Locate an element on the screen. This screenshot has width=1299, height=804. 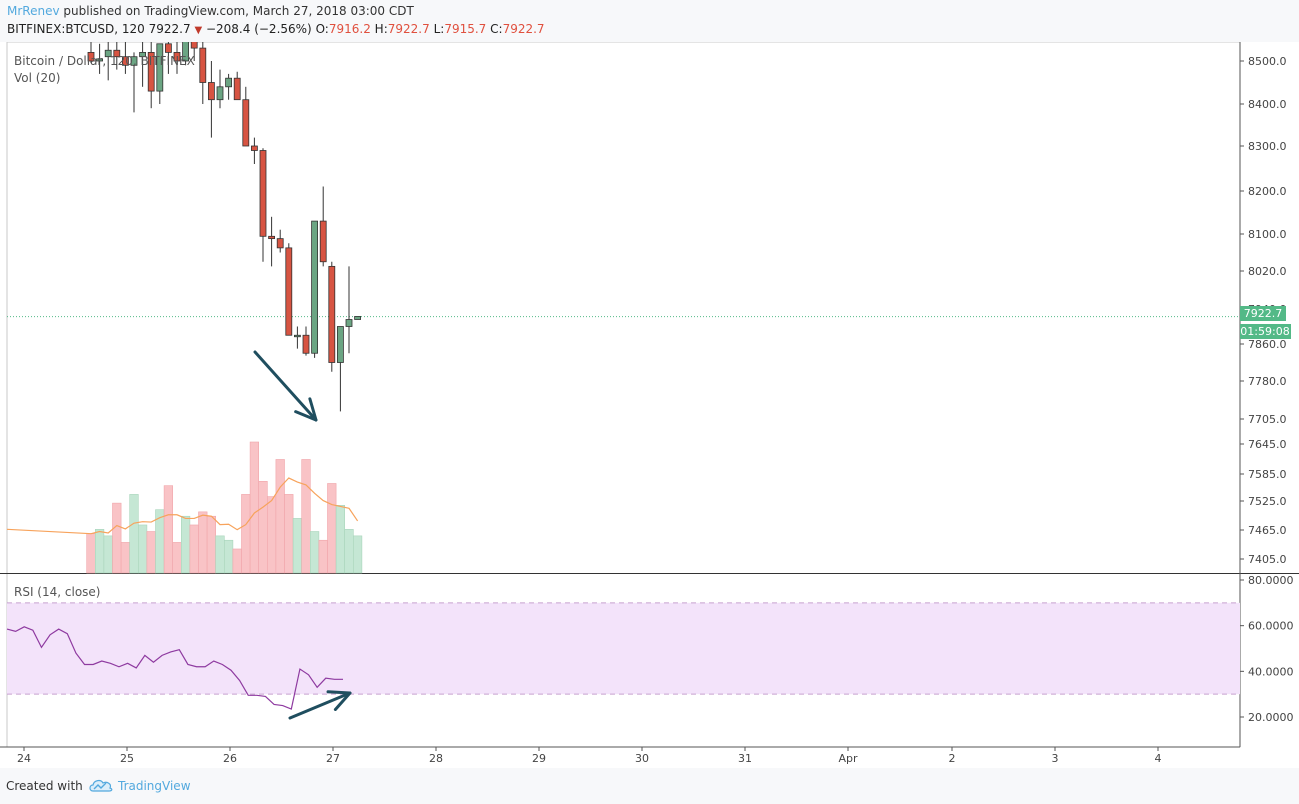
y-tick-label: 8400.0 is located at coordinates (1267, 104).